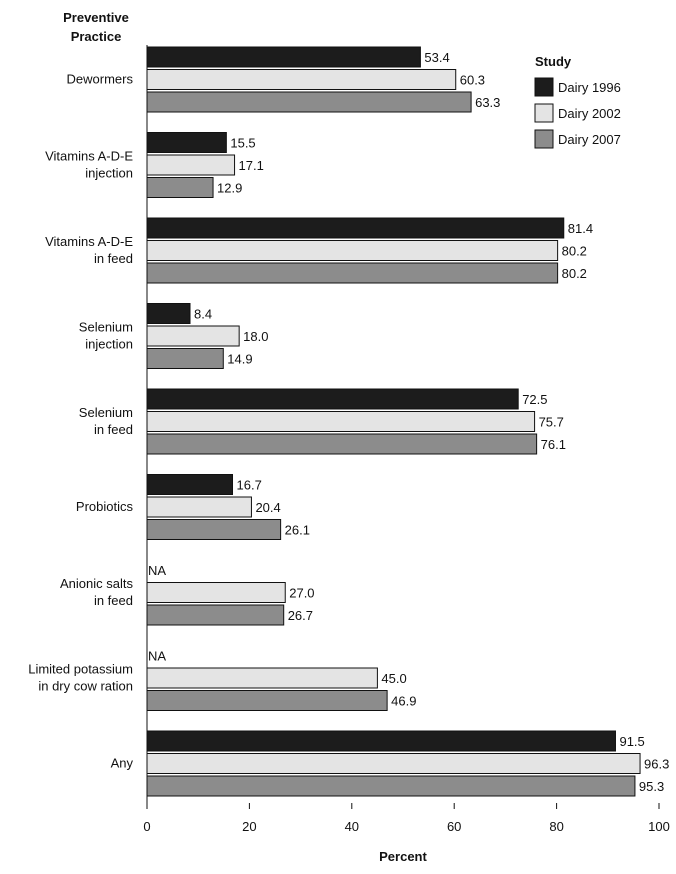 This screenshot has width=676, height=874. What do you see at coordinates (534, 399) in the screenshot?
I see `data-label: 72.5` at bounding box center [534, 399].